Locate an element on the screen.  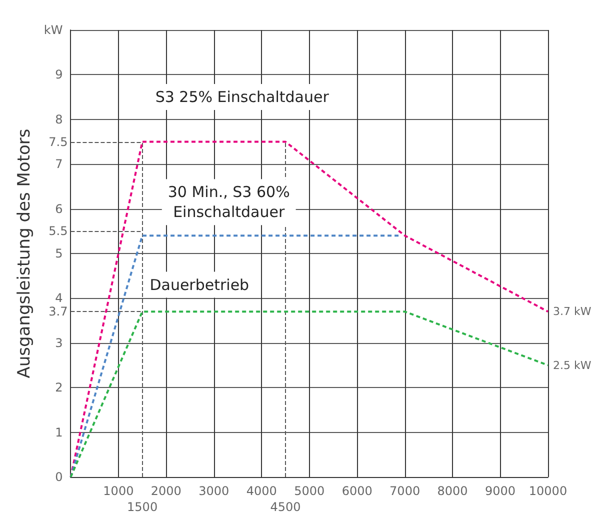
x-tick-label: 2000 is located at coordinates (166, 491).